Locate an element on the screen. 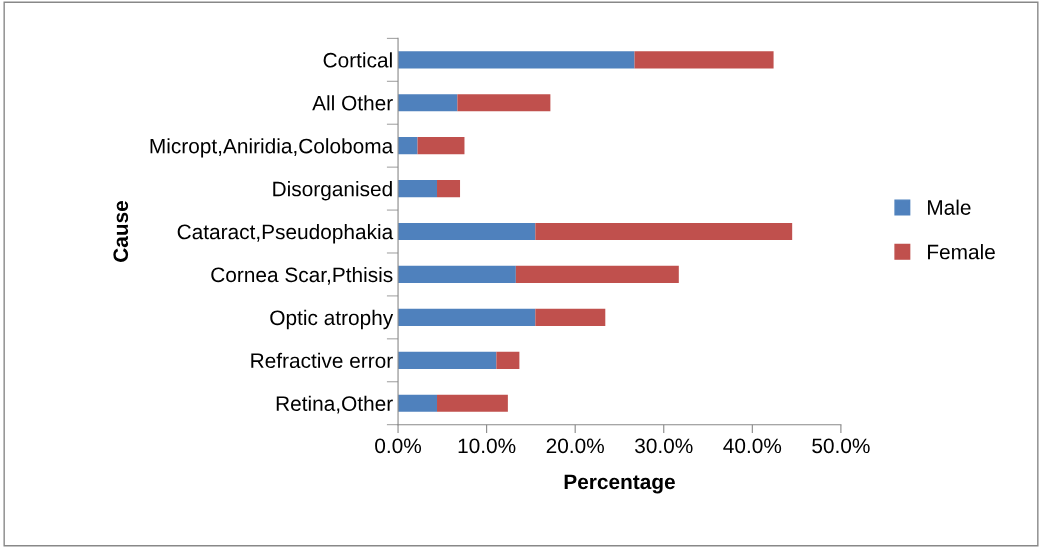 The height and width of the screenshot is (548, 1042). y-tick-label: Refractive error is located at coordinates (322, 360).